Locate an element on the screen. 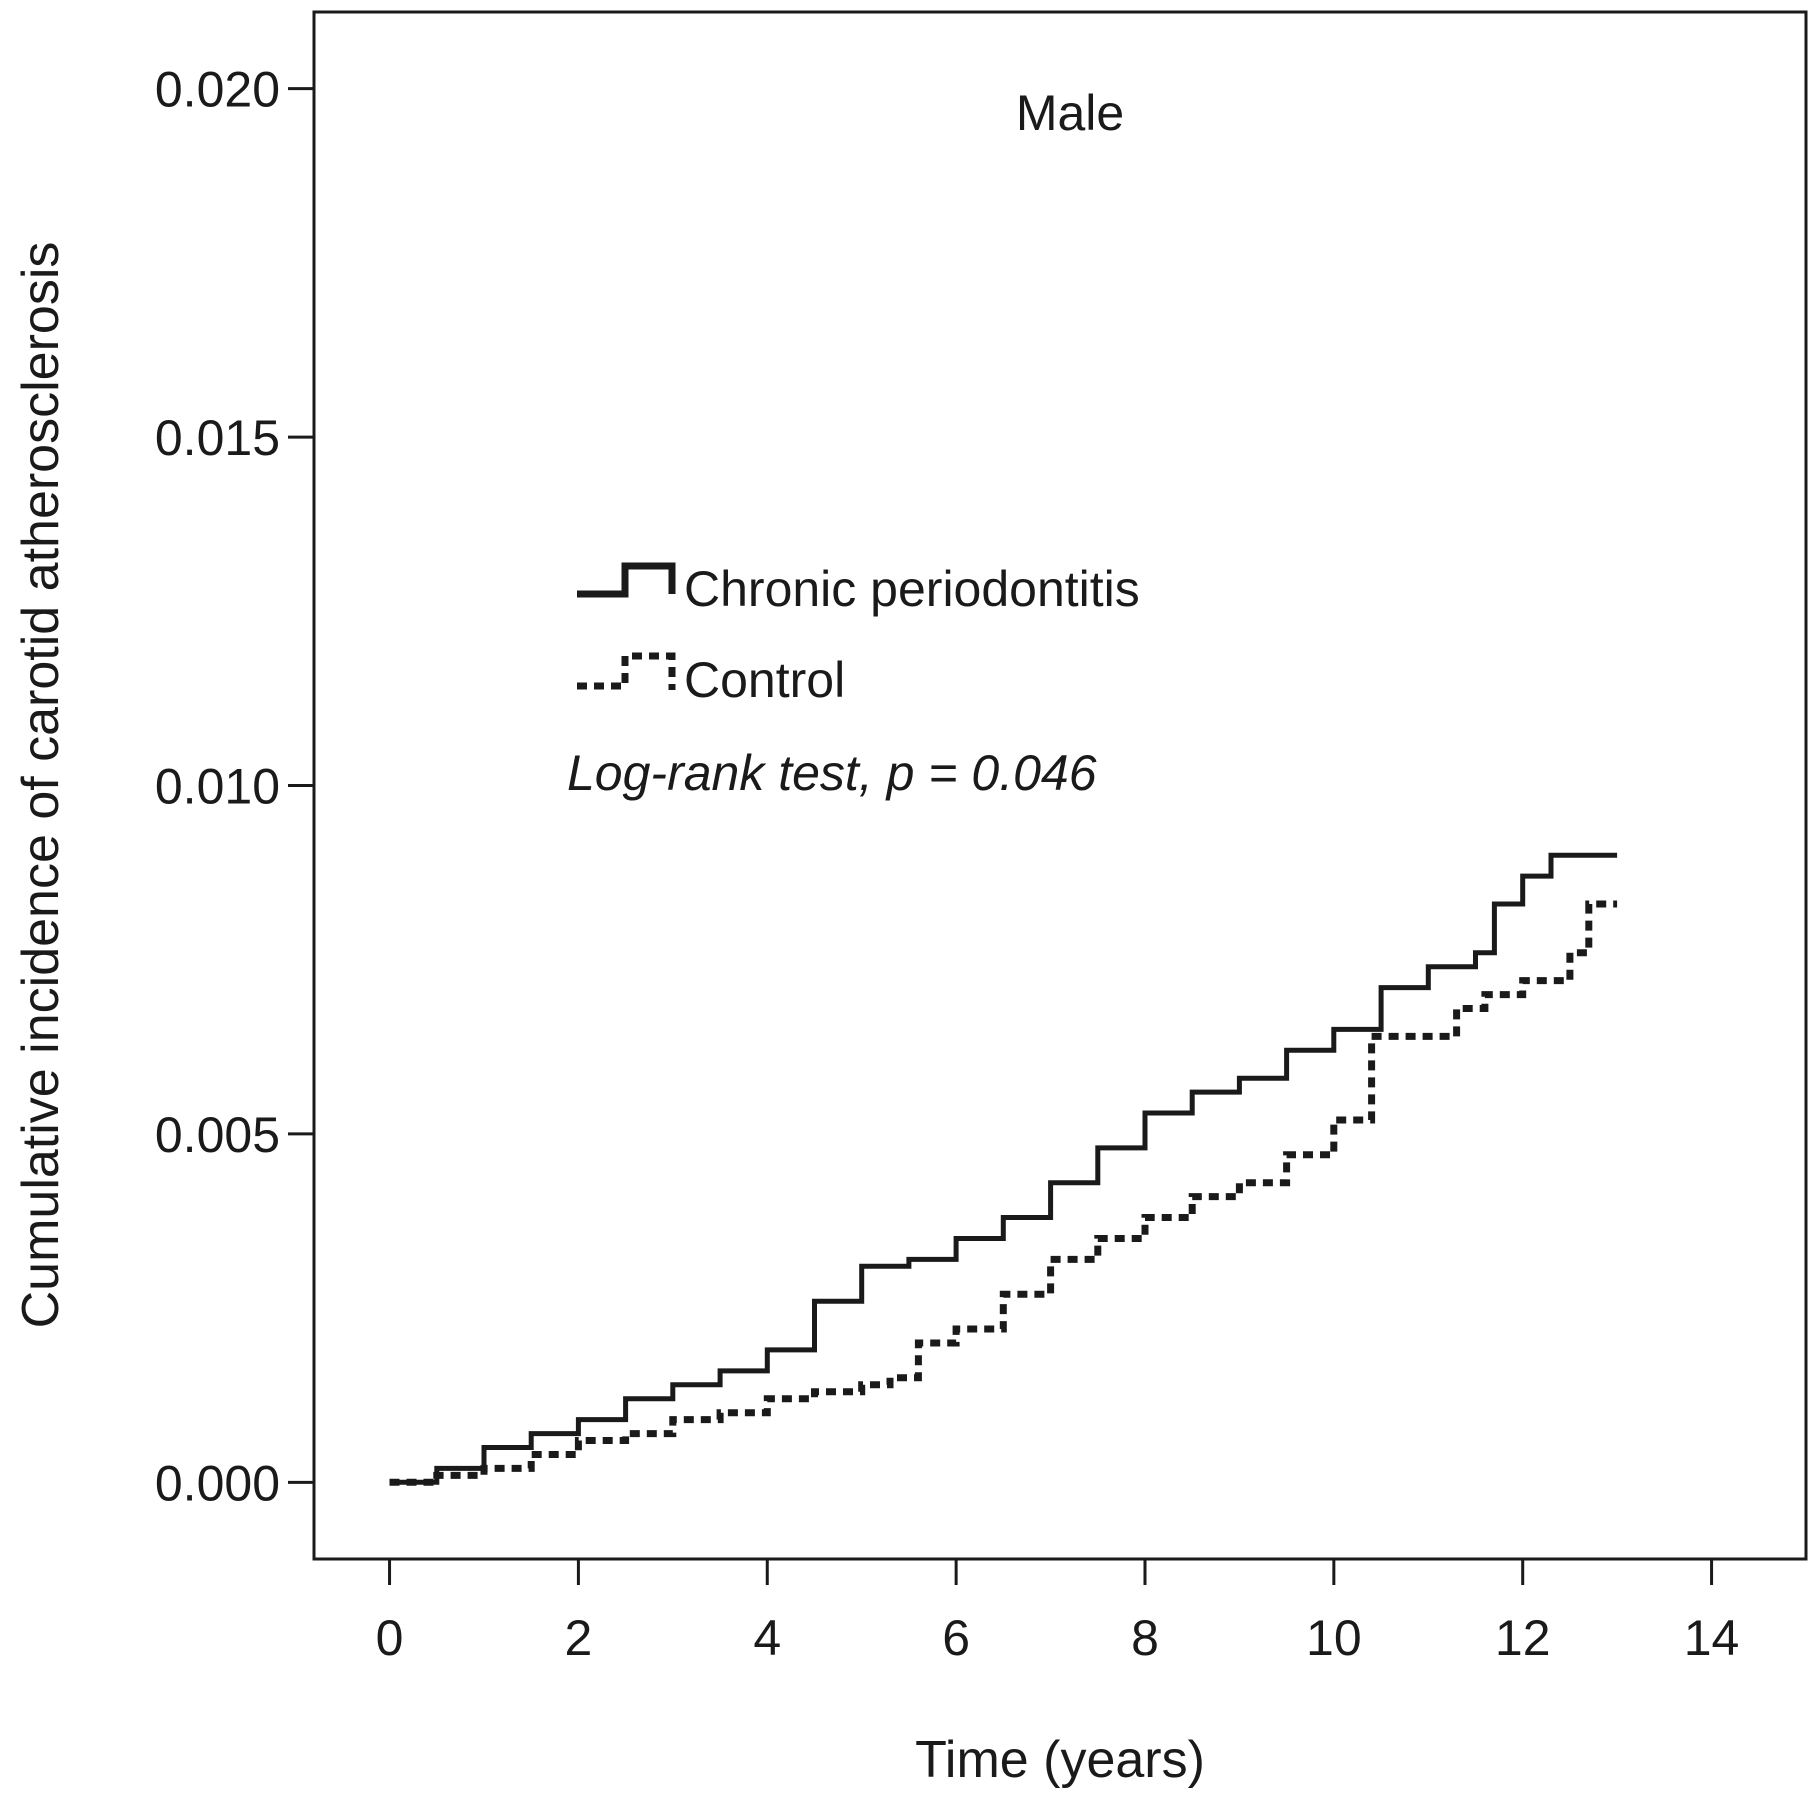  x-tick-label: 6 is located at coordinates (956, 1638).